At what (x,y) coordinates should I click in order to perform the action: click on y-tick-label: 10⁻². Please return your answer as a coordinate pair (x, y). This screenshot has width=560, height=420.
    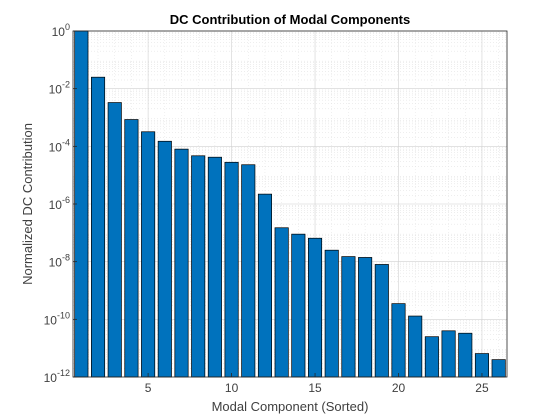
    Looking at the image, I should click on (59, 88).